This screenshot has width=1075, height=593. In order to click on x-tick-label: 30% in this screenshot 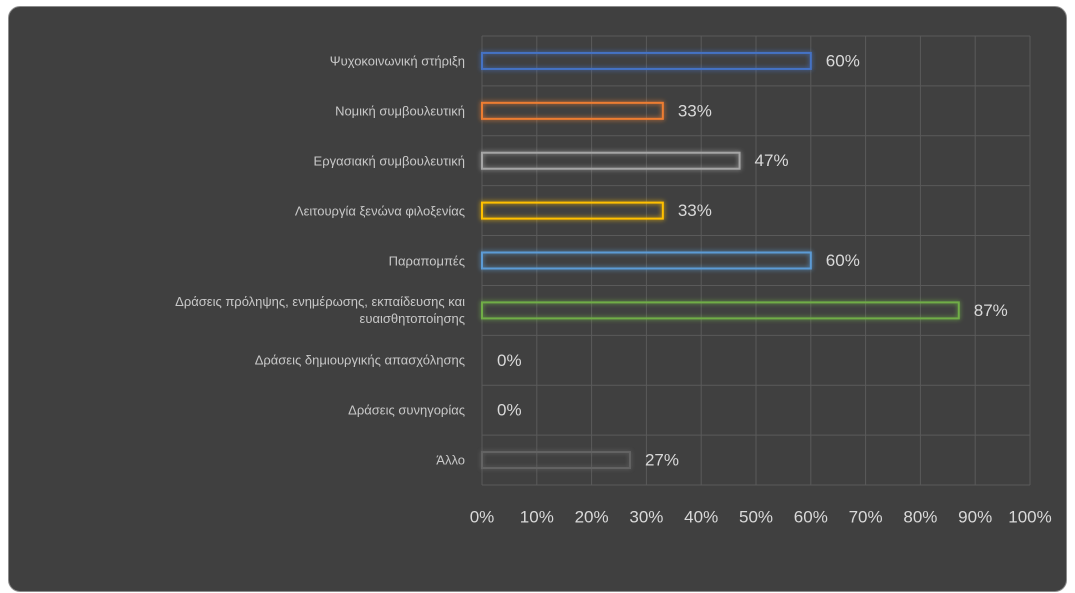, I will do `click(646, 516)`.